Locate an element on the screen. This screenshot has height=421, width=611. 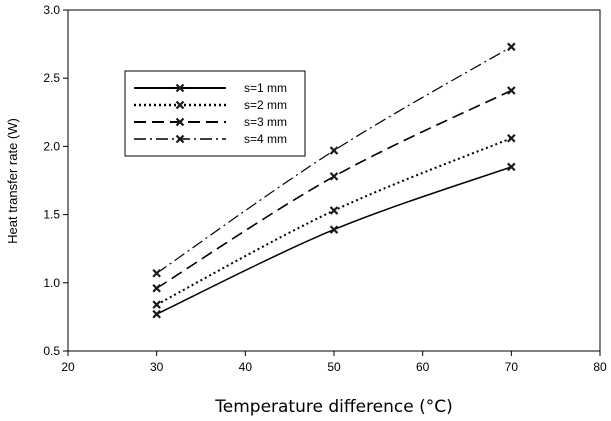
y-tick-label: 2.0 is located at coordinates (51, 146).